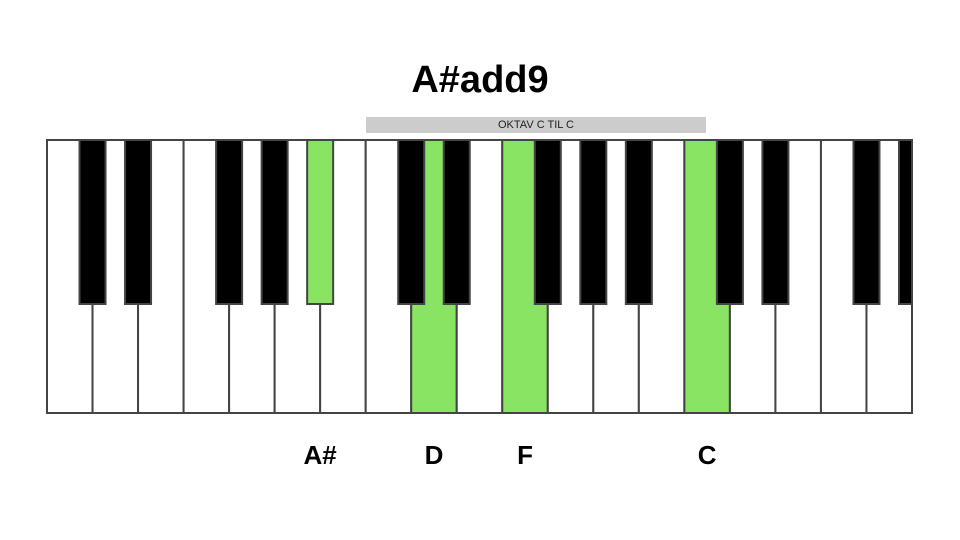  What do you see at coordinates (707, 455) in the screenshot?
I see `note-label-3: C` at bounding box center [707, 455].